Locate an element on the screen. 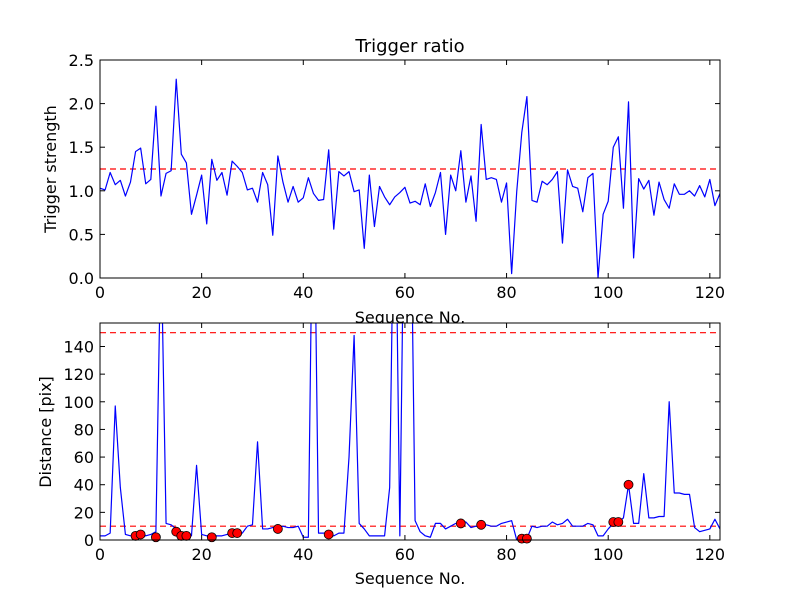 Image resolution: width=800 pixels, height=600 pixels. top-x-tick-label: 120 is located at coordinates (710, 292).